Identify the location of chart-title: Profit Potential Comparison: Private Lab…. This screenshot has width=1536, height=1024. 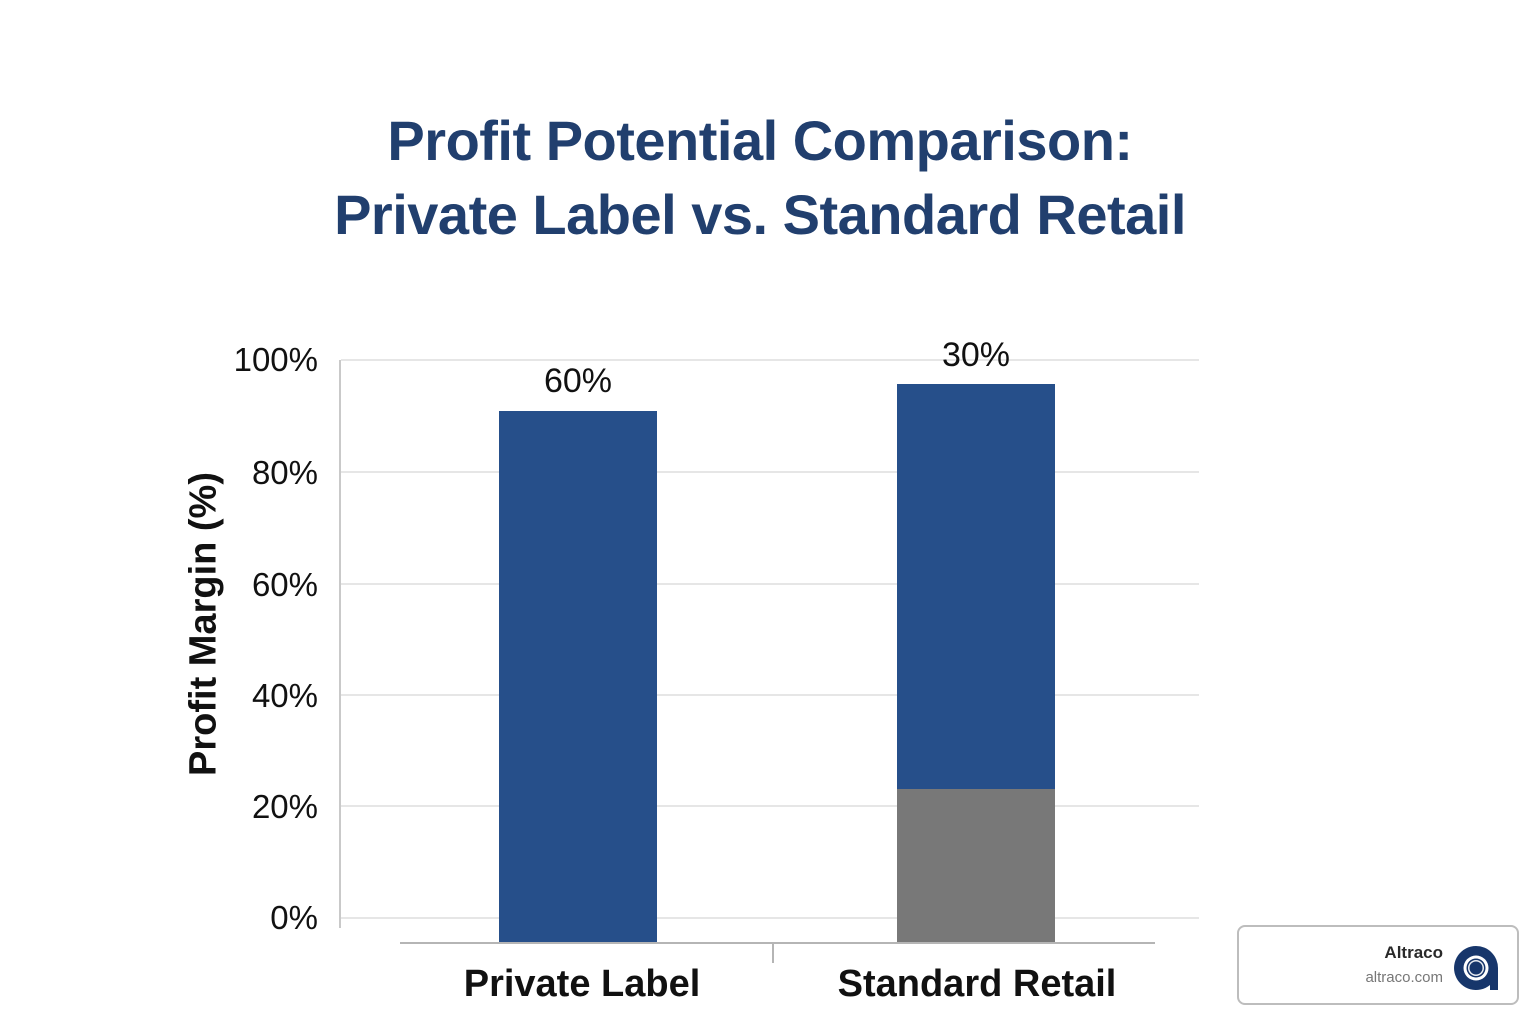
(760, 178).